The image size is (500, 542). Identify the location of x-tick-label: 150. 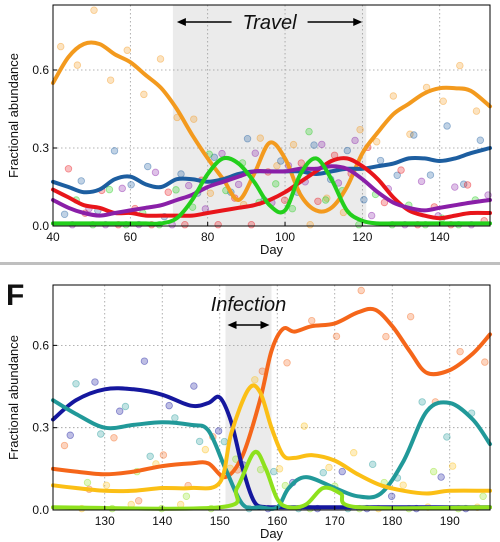
(220, 521).